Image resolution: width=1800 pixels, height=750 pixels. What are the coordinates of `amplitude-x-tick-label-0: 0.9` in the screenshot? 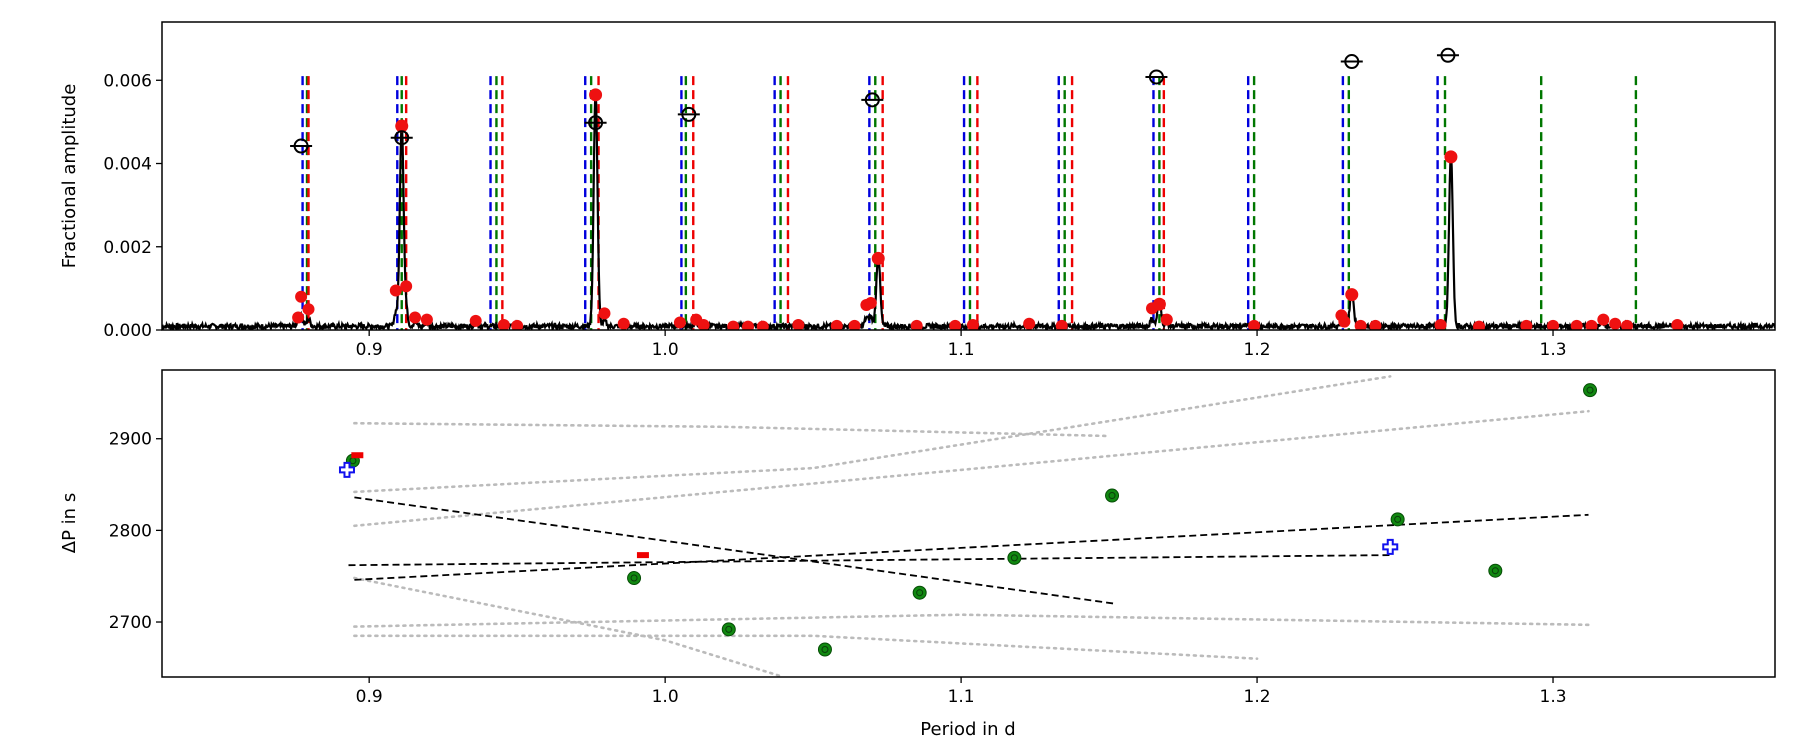 It's located at (369, 350).